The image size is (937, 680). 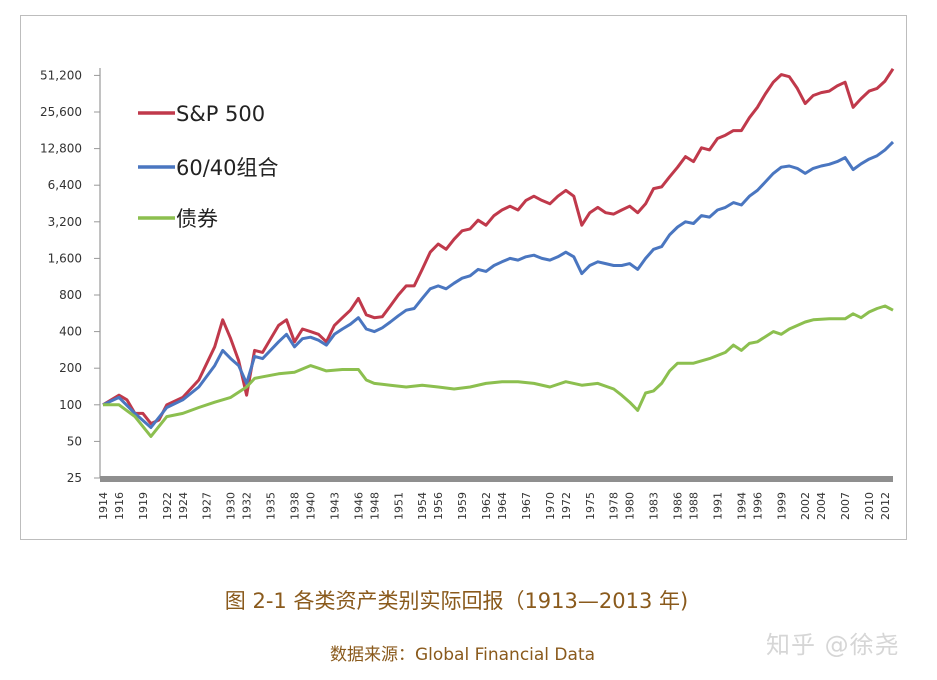 I want to click on x-tick-label: 1986, so click(x=678, y=506).